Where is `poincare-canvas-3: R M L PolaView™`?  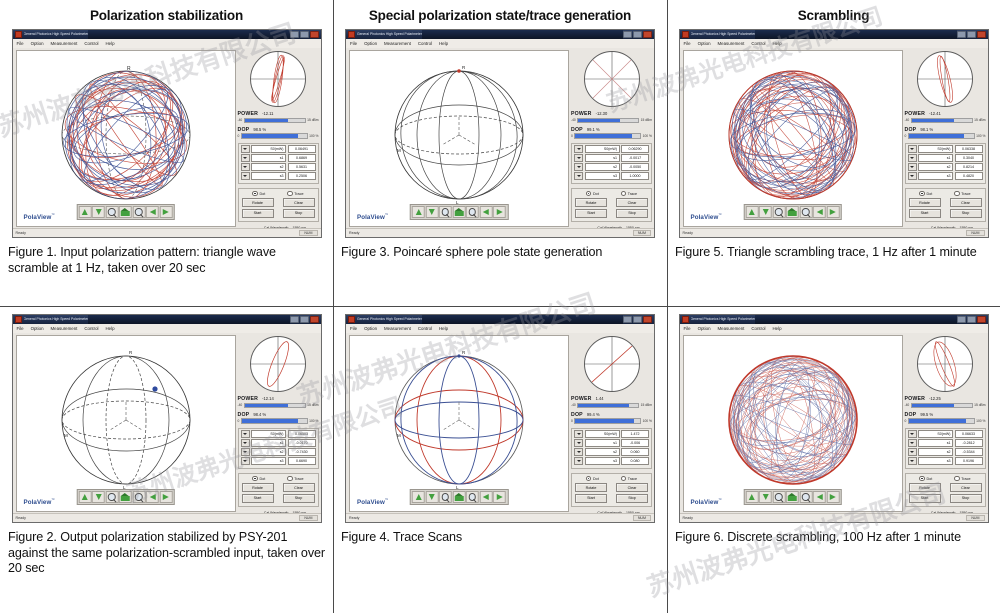
poincare-canvas-3: R M L PolaView™ is located at coordinates (459, 138).